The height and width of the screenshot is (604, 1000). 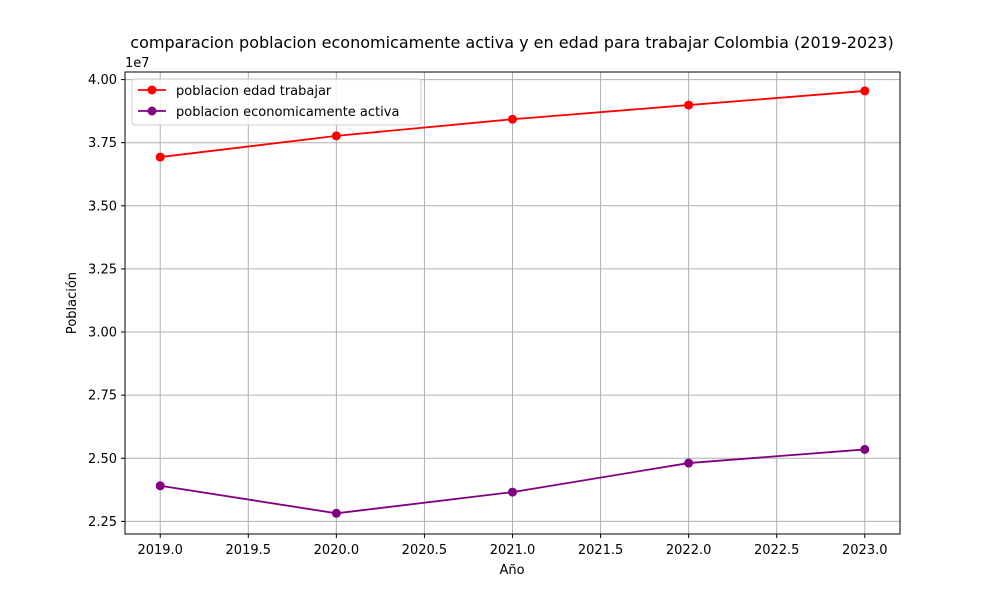 What do you see at coordinates (102, 206) in the screenshot?
I see `y-tick-label: 3.50` at bounding box center [102, 206].